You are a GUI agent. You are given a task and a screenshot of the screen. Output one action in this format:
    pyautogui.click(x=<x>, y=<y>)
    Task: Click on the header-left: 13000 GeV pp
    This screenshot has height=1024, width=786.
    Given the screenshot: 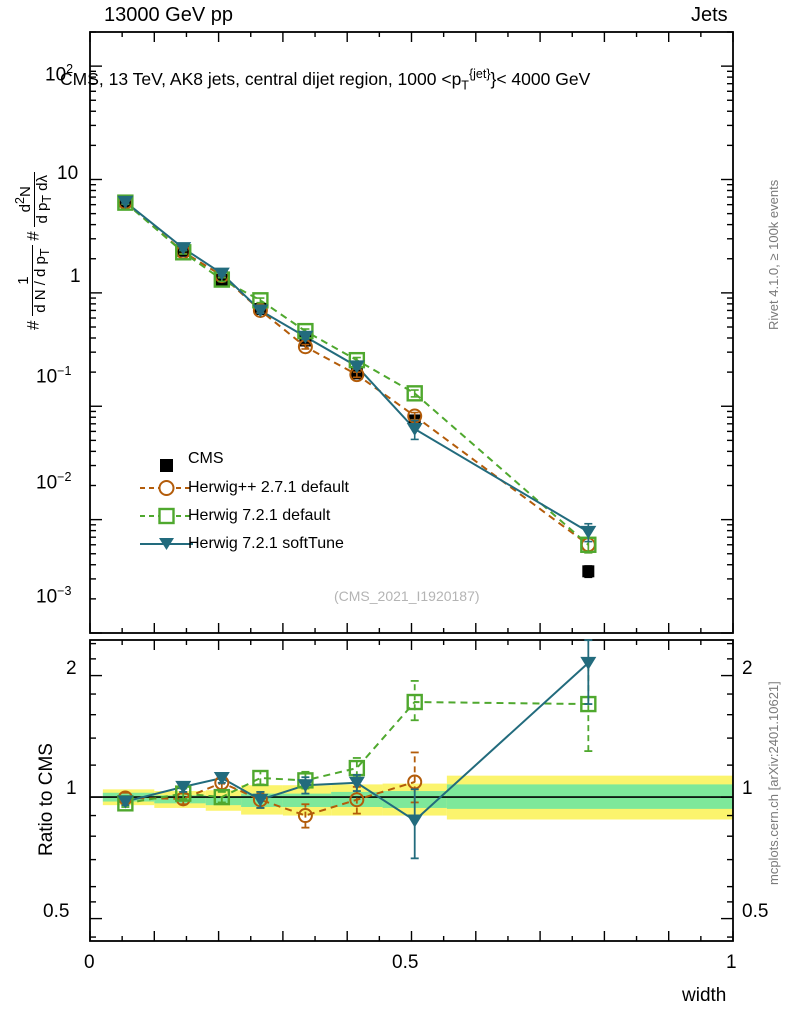 What is the action you would take?
    pyautogui.click(x=168, y=15)
    